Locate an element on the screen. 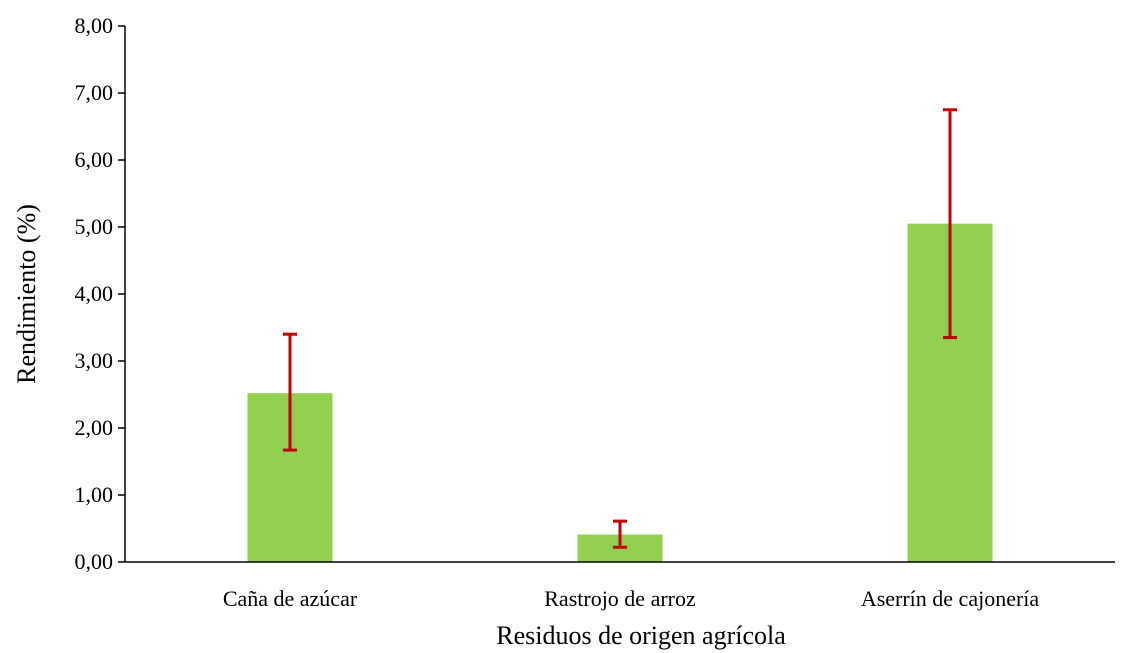  category-label: Caña de azúcar is located at coordinates (290, 598).